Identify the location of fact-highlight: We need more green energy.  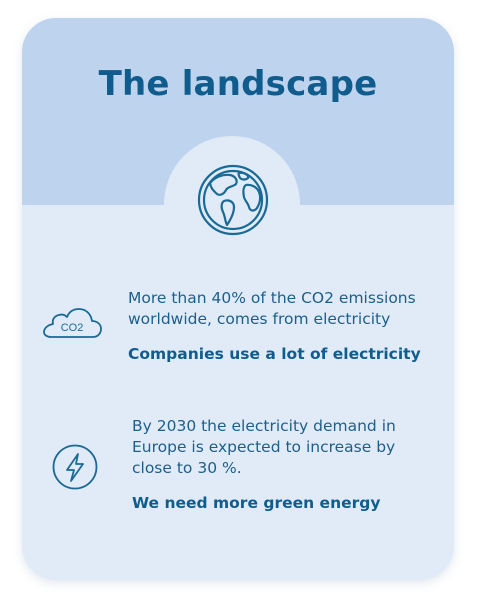
(256, 503).